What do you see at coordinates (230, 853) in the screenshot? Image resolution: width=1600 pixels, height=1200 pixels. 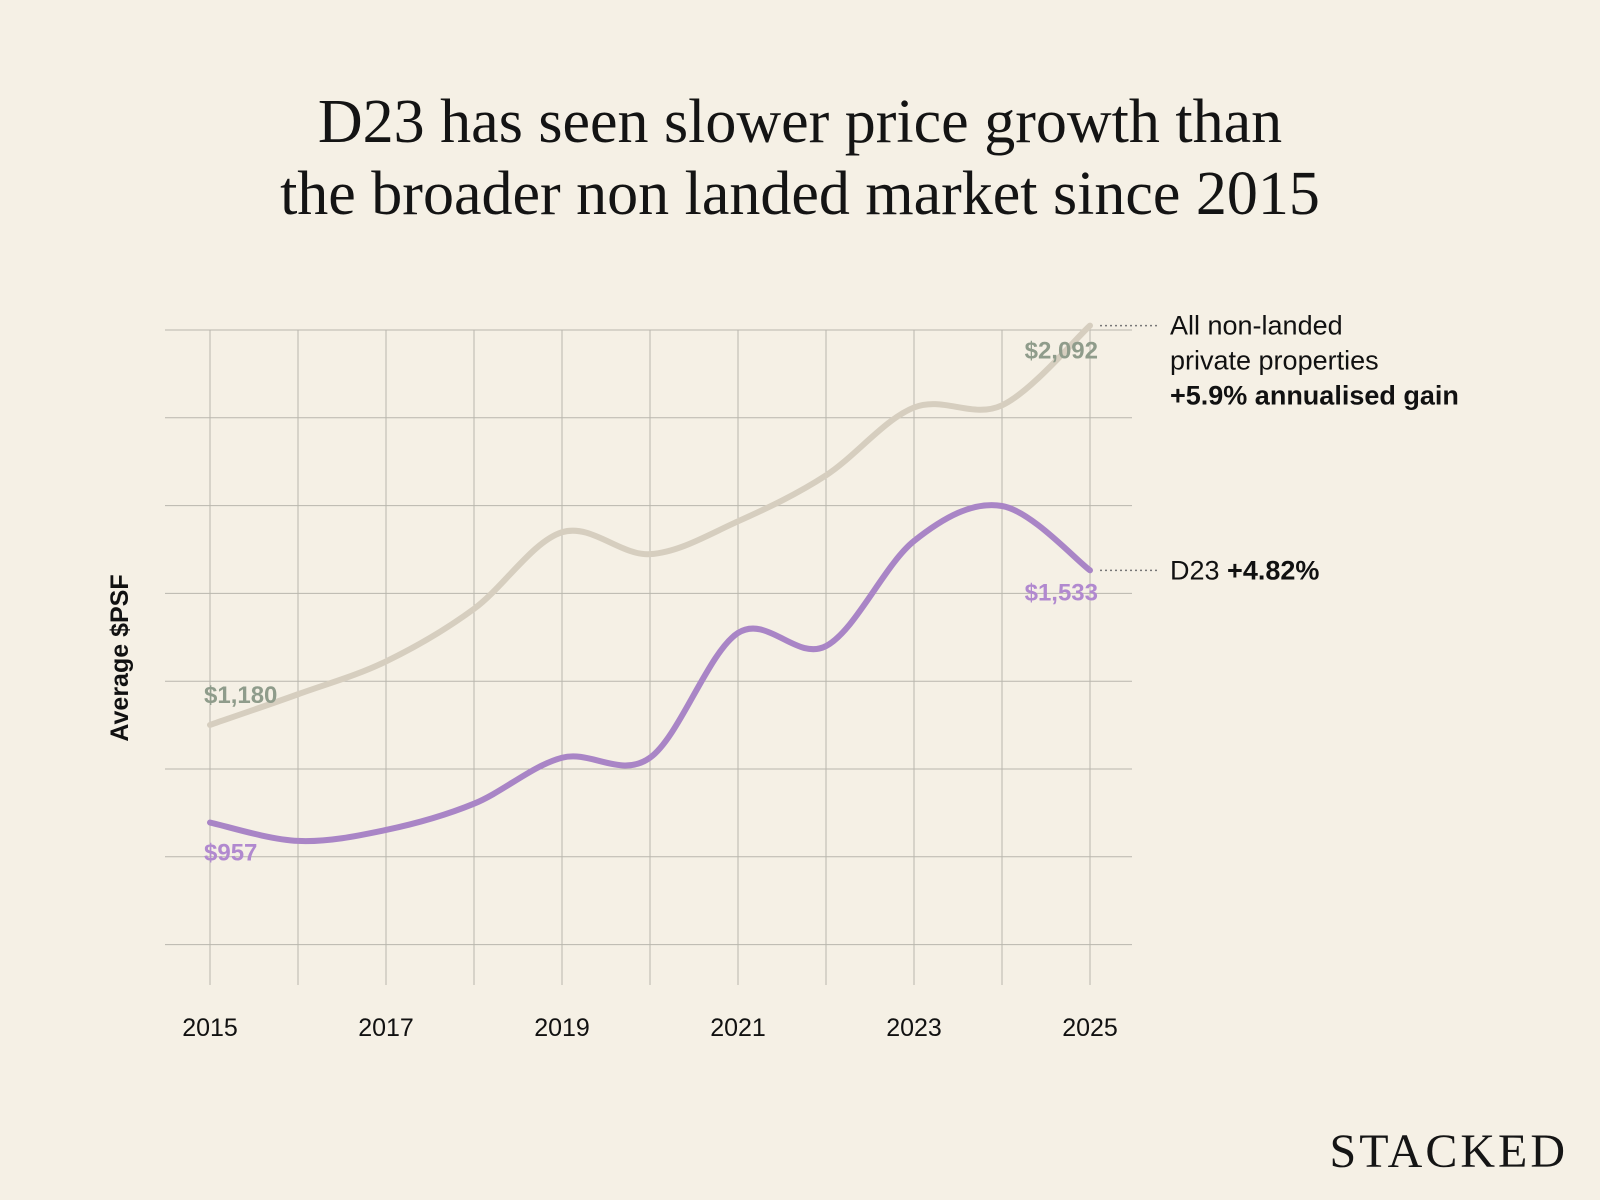 I see `d23-start-value-label: $957` at bounding box center [230, 853].